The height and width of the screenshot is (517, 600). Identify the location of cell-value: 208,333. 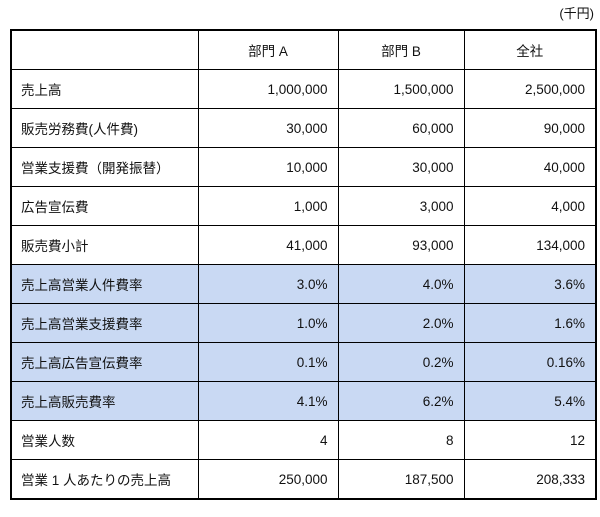
(530, 479).